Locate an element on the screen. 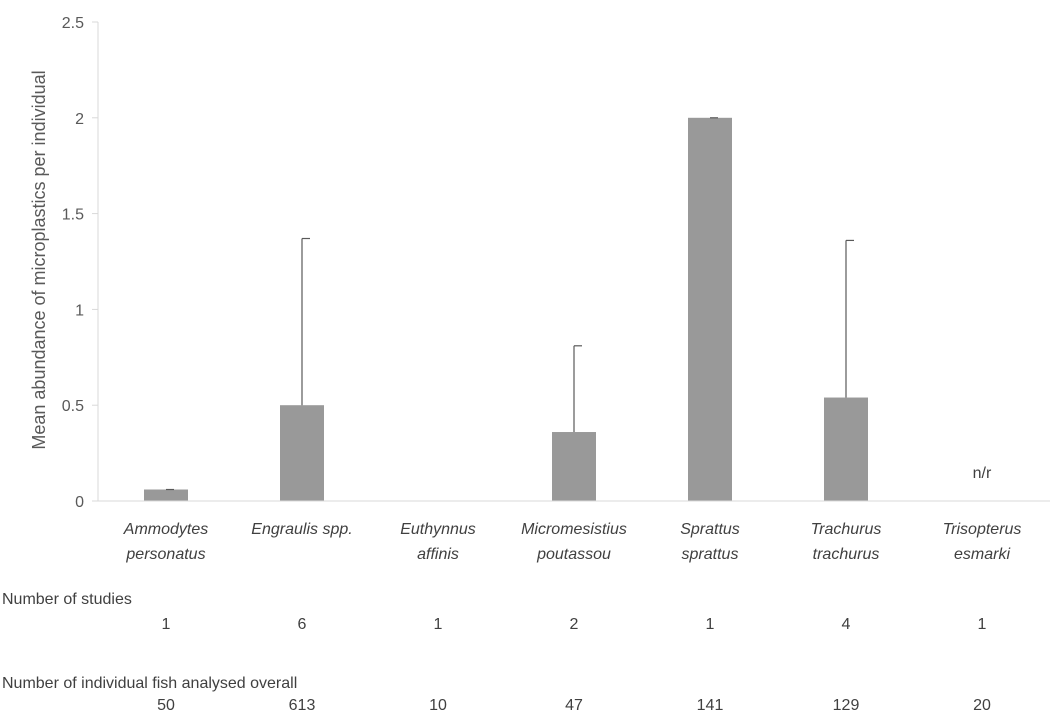 The width and height of the screenshot is (1061, 722). row-value: 129 is located at coordinates (846, 705).